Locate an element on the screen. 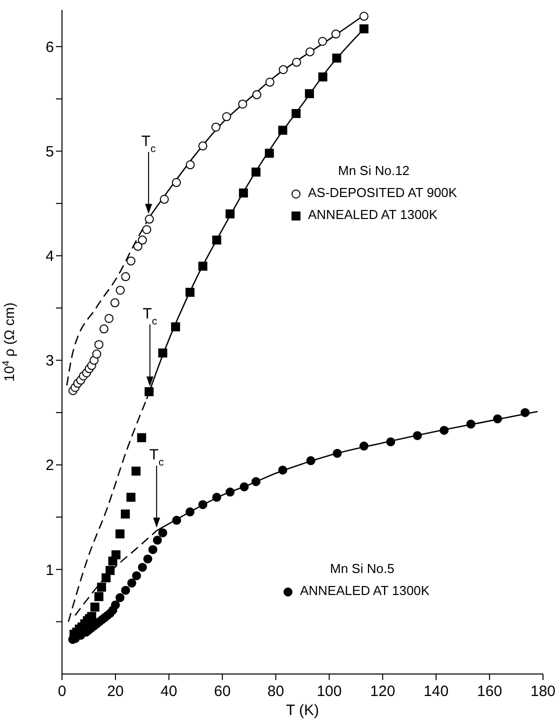 The width and height of the screenshot is (559, 722). y-tick-label: 1 is located at coordinates (50, 570).